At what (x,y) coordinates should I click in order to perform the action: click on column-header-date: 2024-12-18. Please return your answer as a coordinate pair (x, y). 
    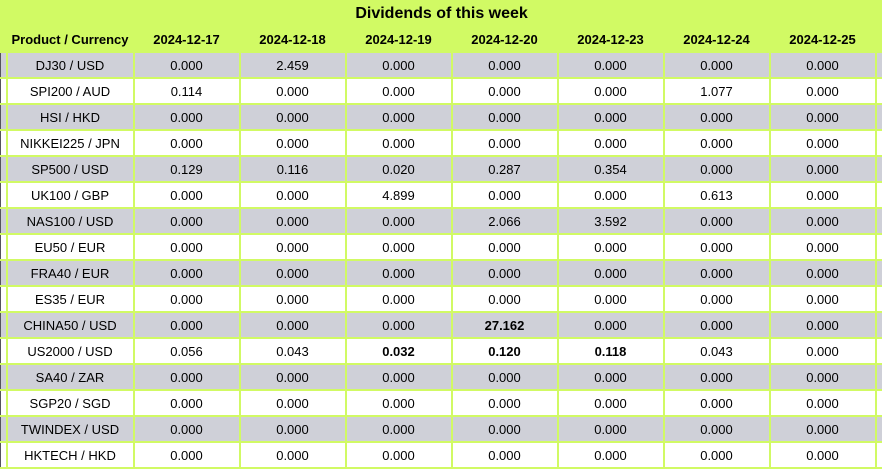
    Looking at the image, I should click on (292, 39).